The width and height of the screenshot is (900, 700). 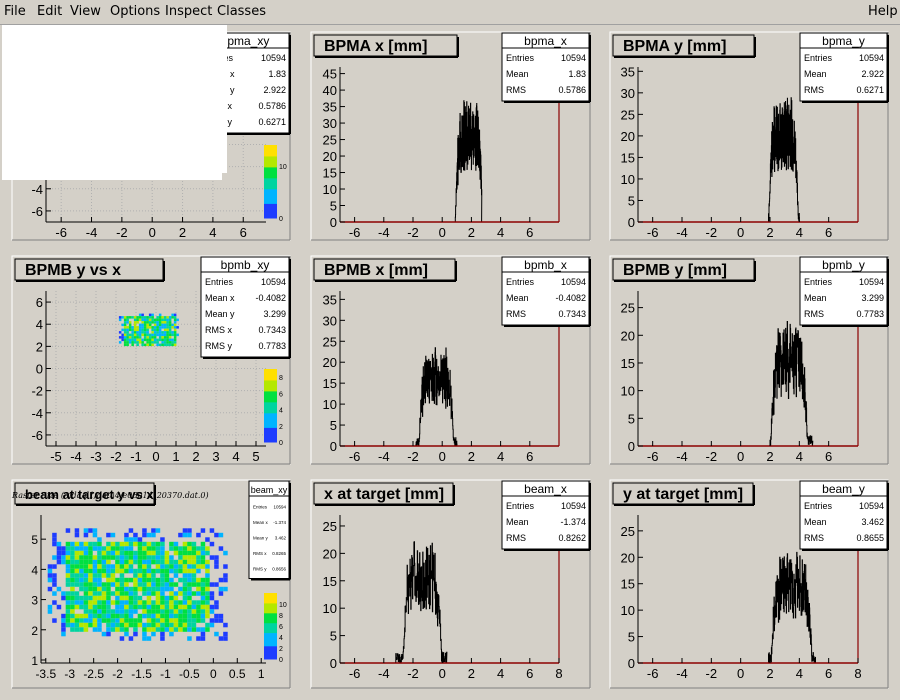 What do you see at coordinates (39, 346) in the screenshot?
I see `y-tick-label: 2` at bounding box center [39, 346].